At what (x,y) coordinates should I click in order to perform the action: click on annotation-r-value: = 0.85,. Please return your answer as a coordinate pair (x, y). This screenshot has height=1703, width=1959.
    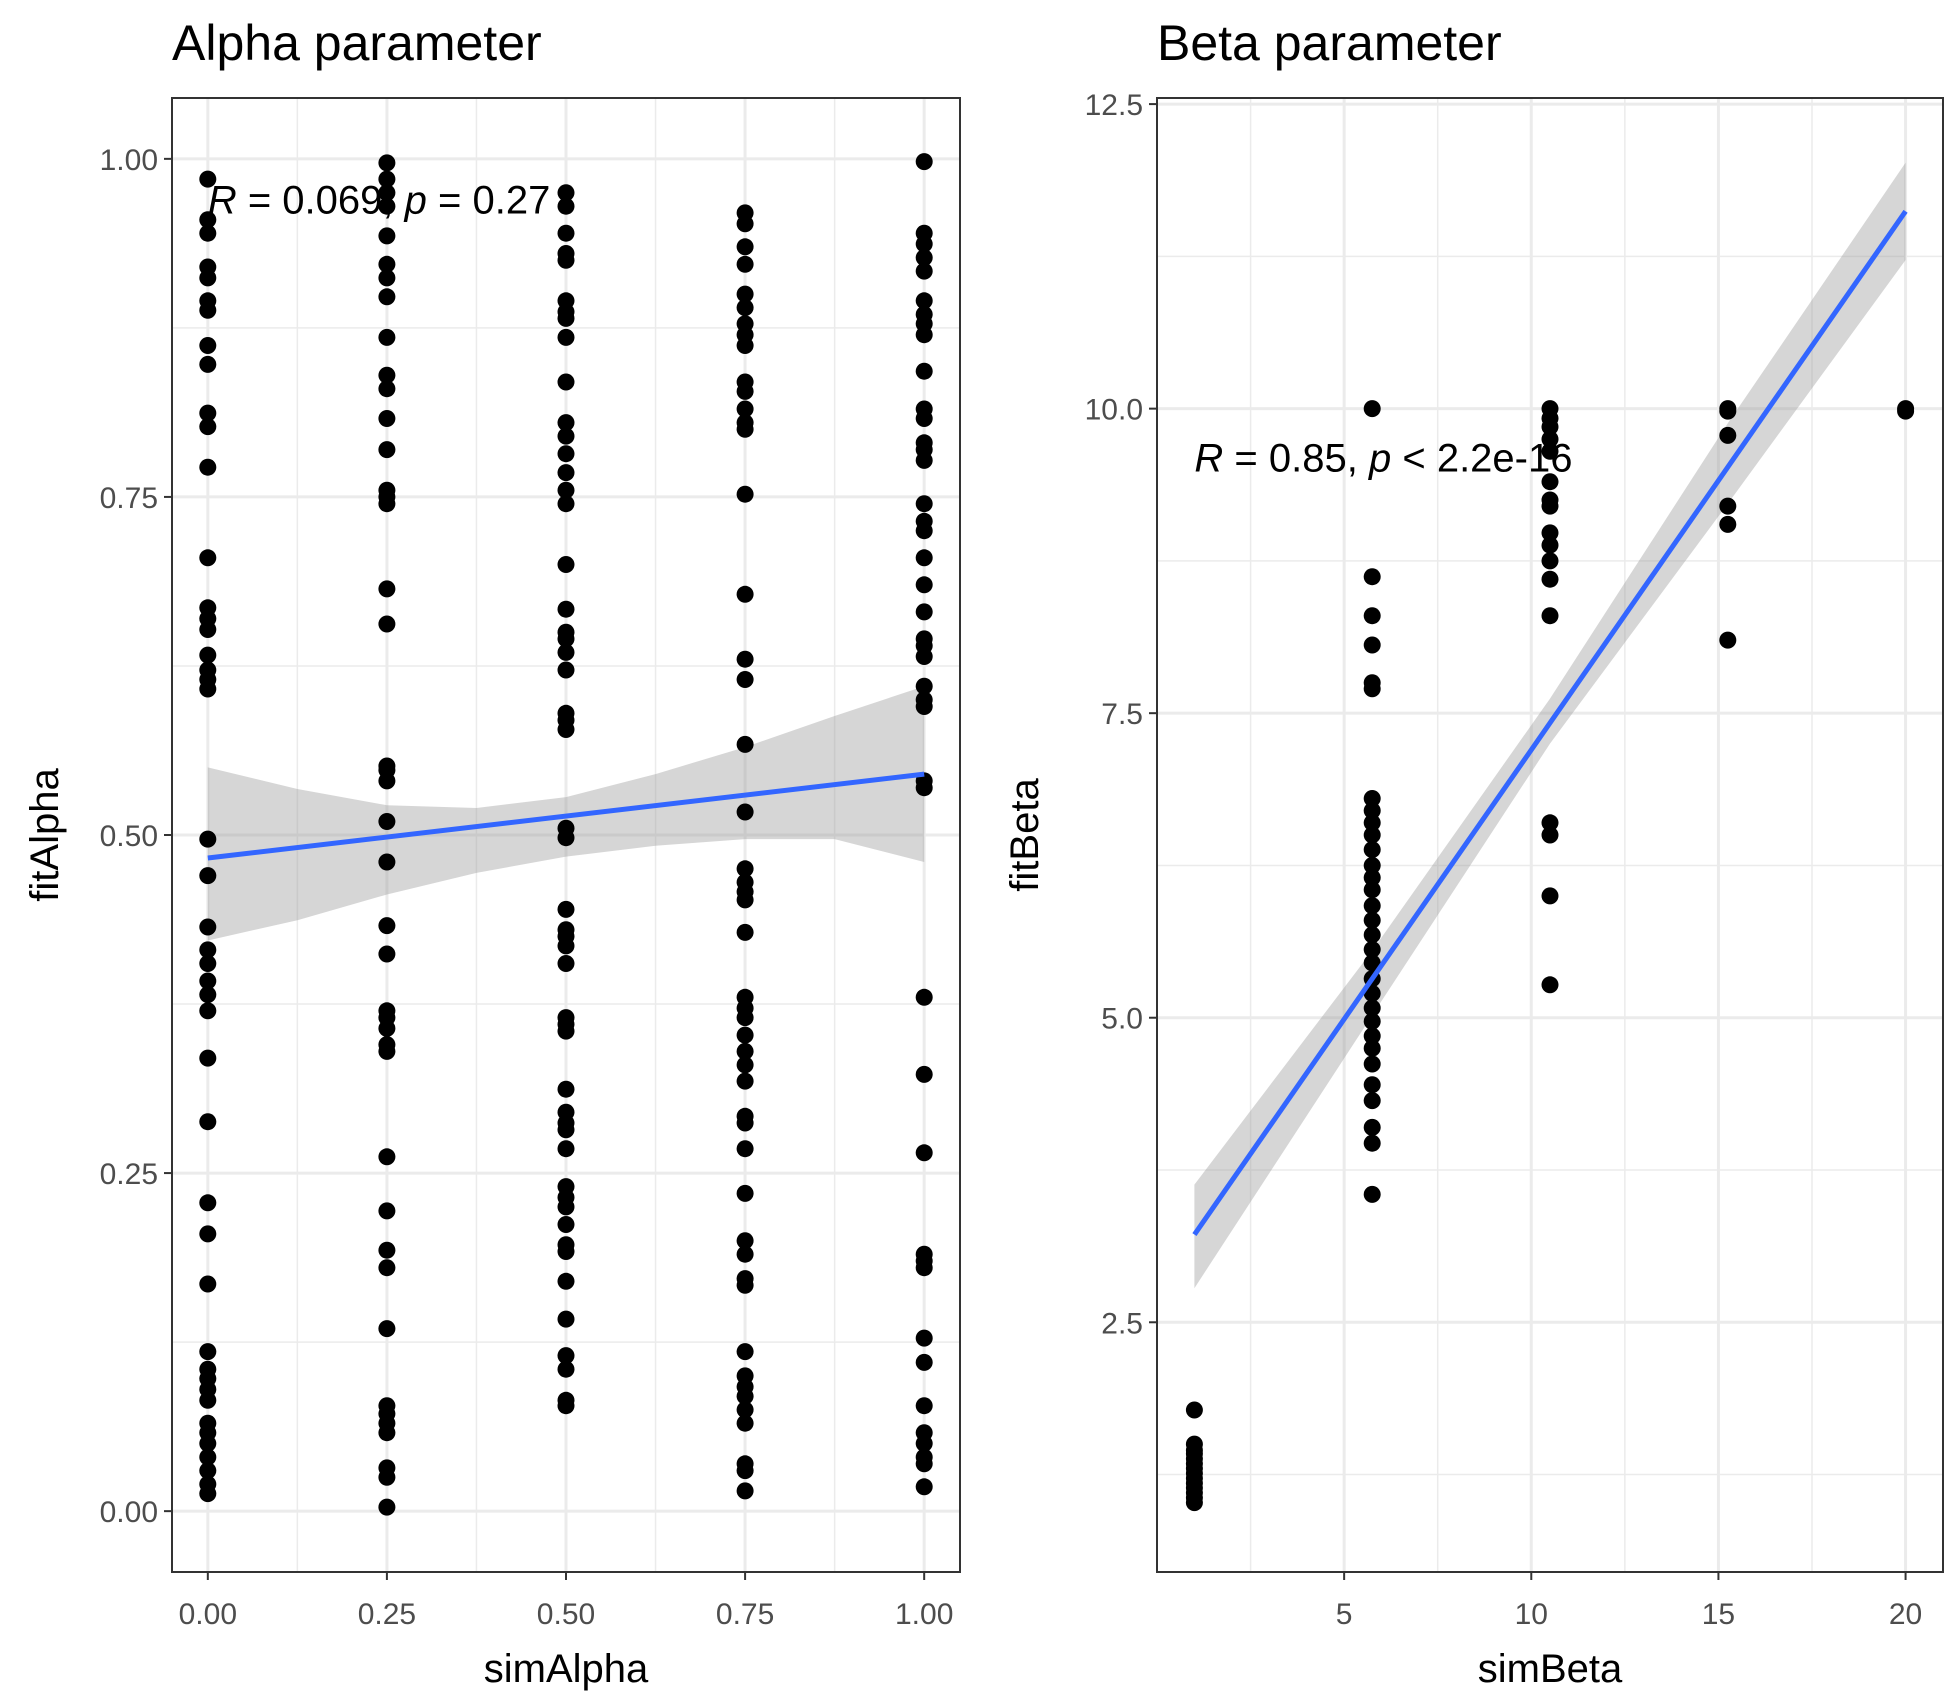
    Looking at the image, I should click on (1296, 458).